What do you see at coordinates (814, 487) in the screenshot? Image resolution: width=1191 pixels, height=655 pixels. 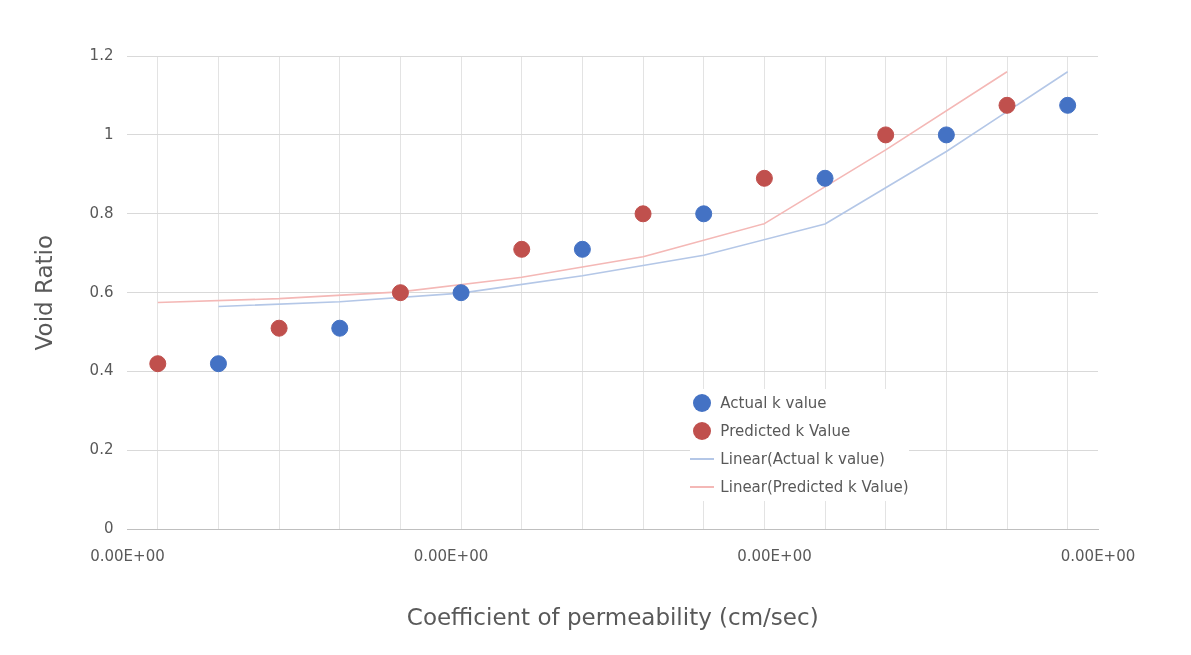 I see `legend-label: Linear(Predicted k Value)` at bounding box center [814, 487].